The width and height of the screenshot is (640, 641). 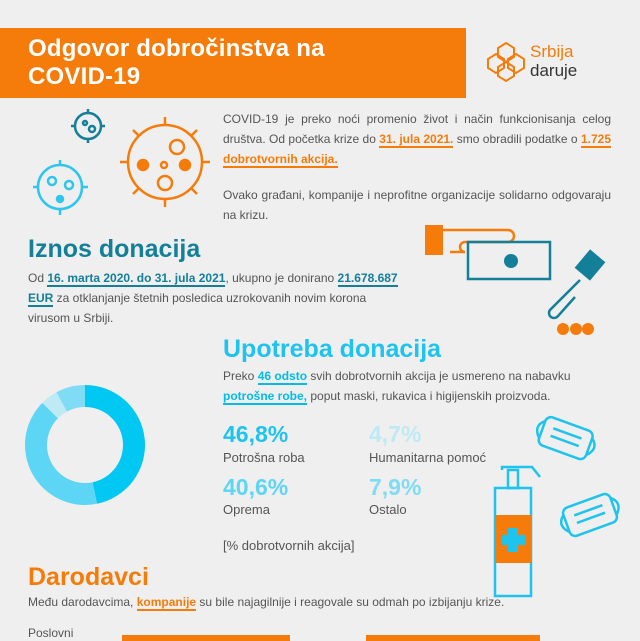 I want to click on donut-slice-oprema, so click(x=61, y=453).